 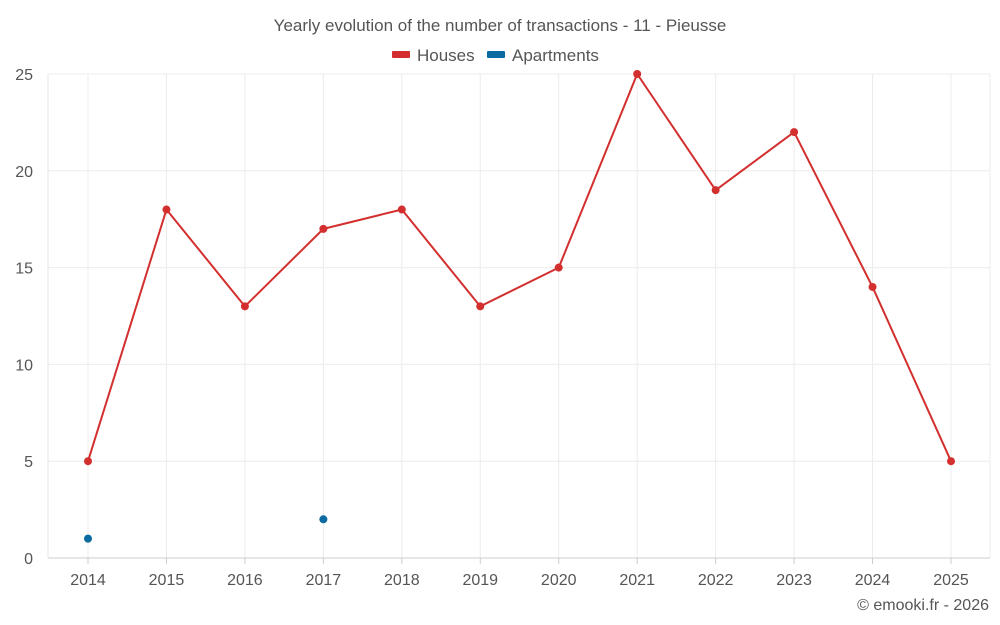 I want to click on legend-label-apartments: Apartments, so click(x=555, y=55).